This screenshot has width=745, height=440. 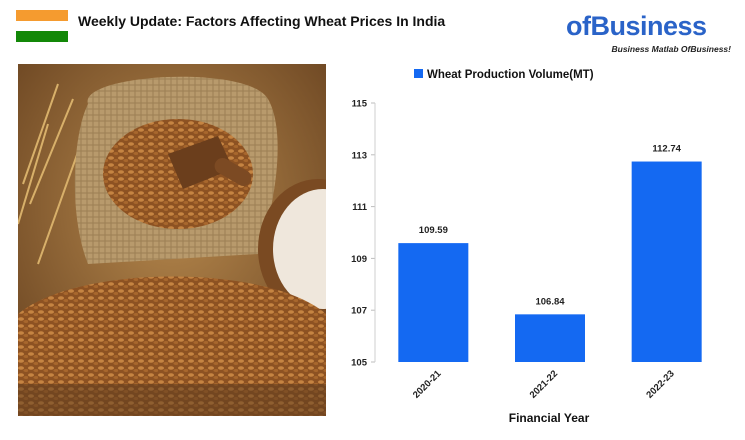 What do you see at coordinates (363, 234) in the screenshot?
I see `y-axis: 105 107 109 111 113 115` at bounding box center [363, 234].